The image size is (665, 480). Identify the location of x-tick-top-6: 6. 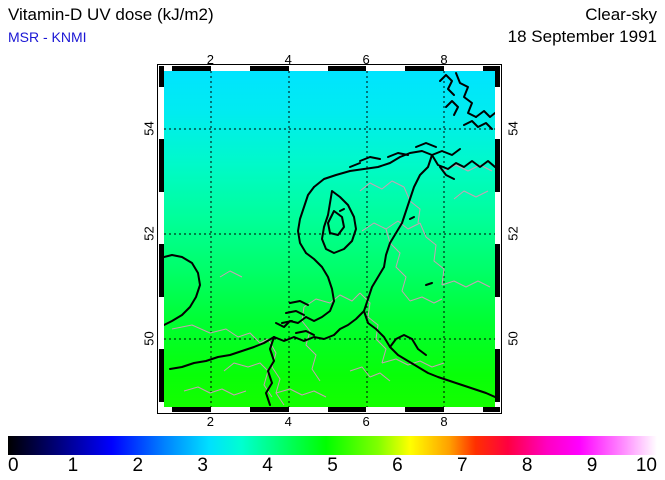
(366, 59).